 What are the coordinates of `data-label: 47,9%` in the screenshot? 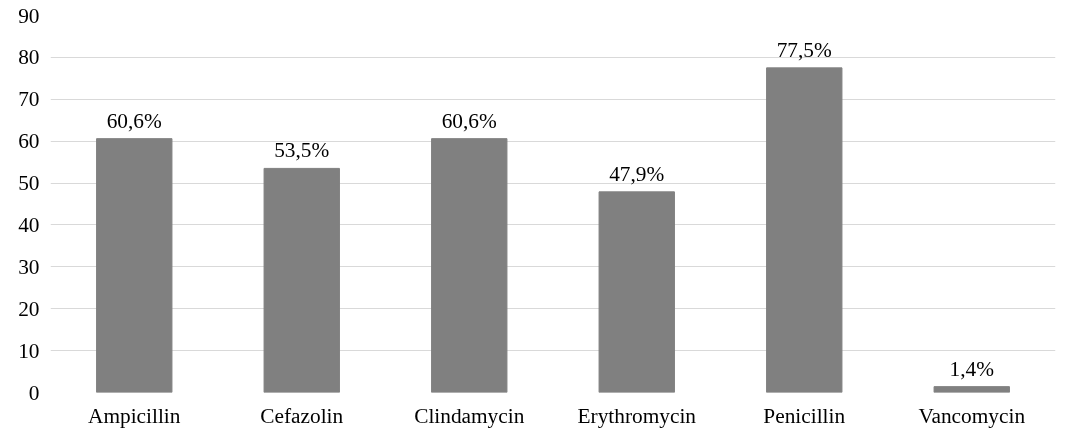 It's located at (637, 173).